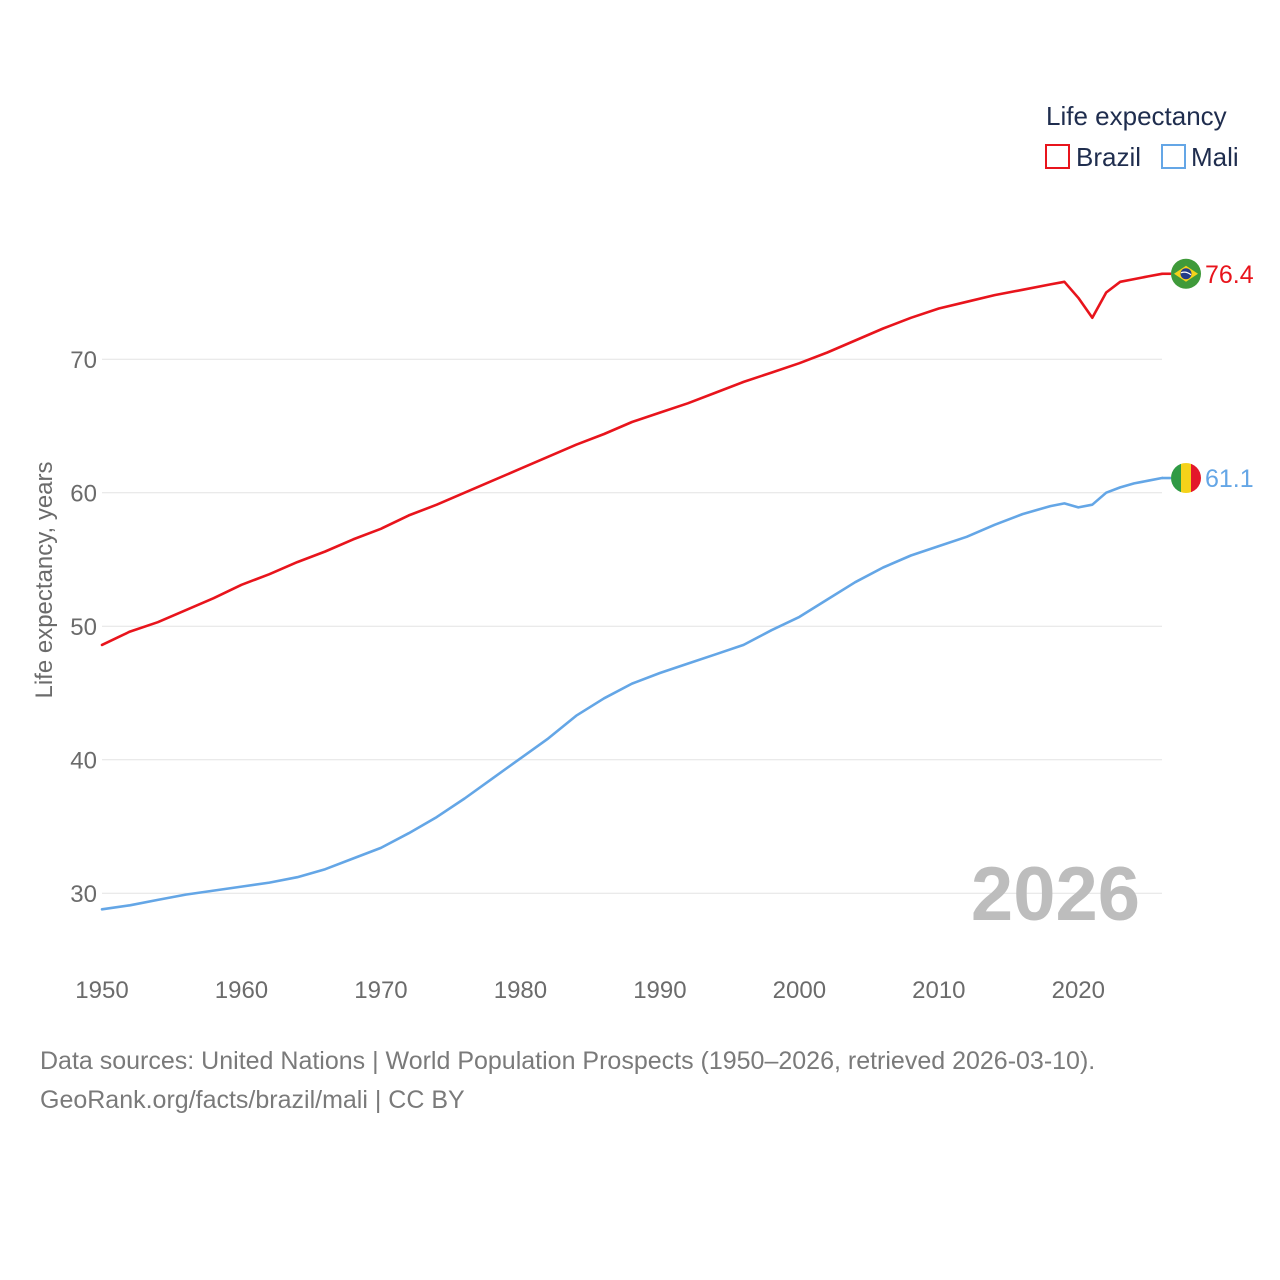  Describe the element at coordinates (590, 990) in the screenshot. I see `x-axis-ticks: 1950 1960 1970 1980 1990 2000 2010 2020` at that location.